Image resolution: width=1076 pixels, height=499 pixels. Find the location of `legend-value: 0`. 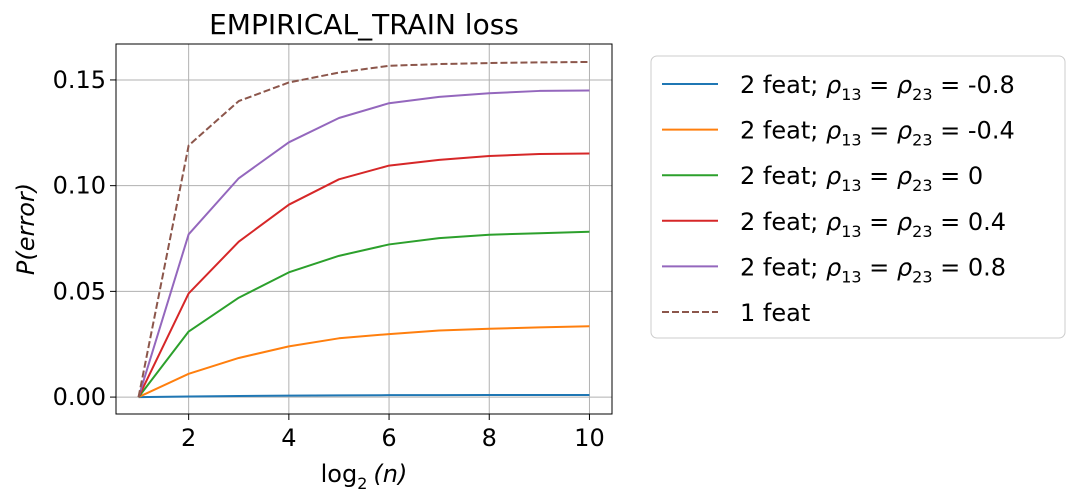

legend-value: 0 is located at coordinates (975, 176).